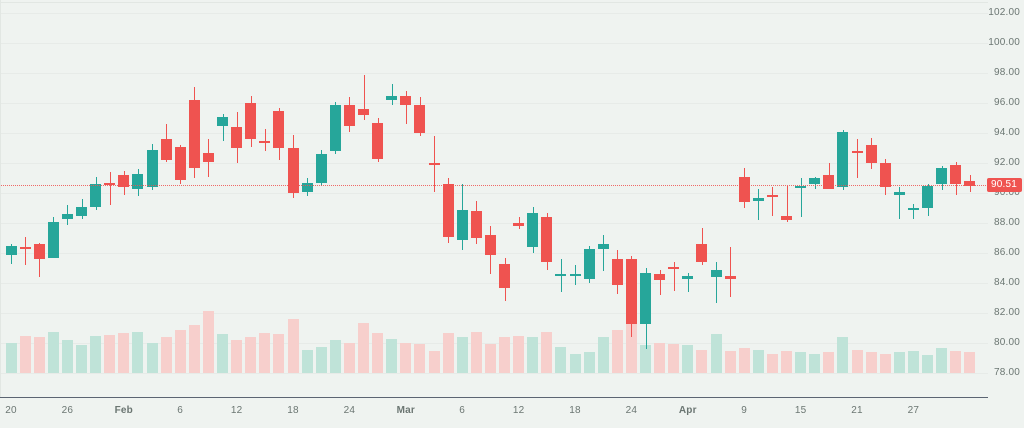 This screenshot has width=1024, height=428. Describe the element at coordinates (293, 410) in the screenshot. I see `x-axis-tick-label: 18` at that location.